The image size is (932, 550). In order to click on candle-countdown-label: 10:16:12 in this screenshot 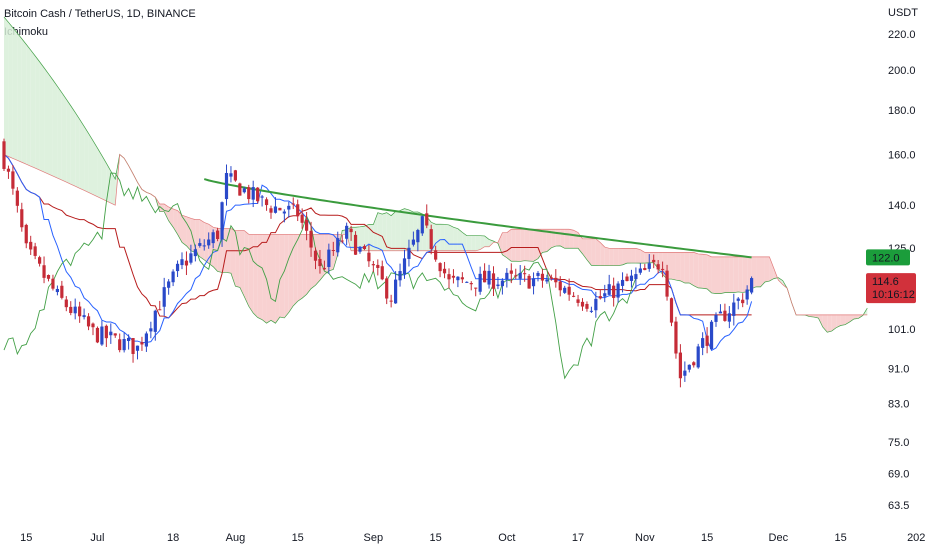, I will do `click(893, 295)`.